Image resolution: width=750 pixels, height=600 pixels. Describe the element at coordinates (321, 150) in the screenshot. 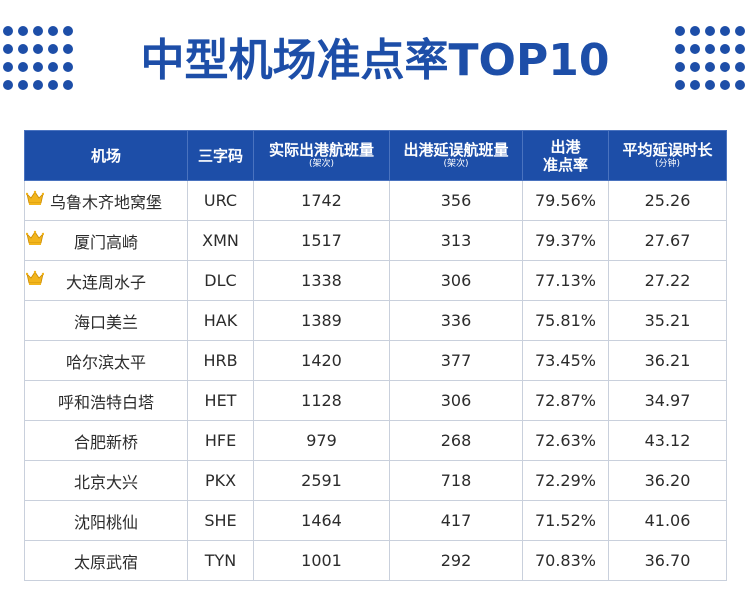

I see `header-flights-label: 实际出港航班量` at that location.